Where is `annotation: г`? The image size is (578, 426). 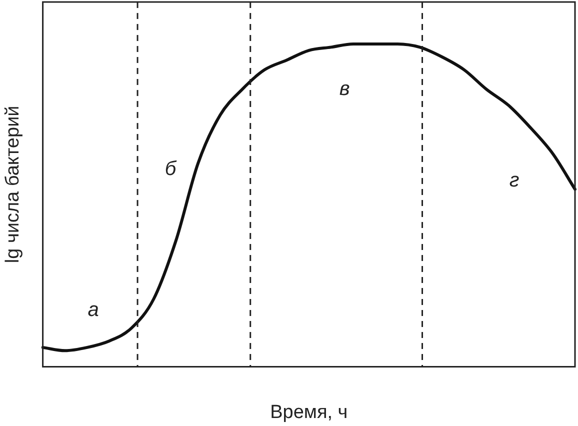
annotation: г is located at coordinates (514, 180).